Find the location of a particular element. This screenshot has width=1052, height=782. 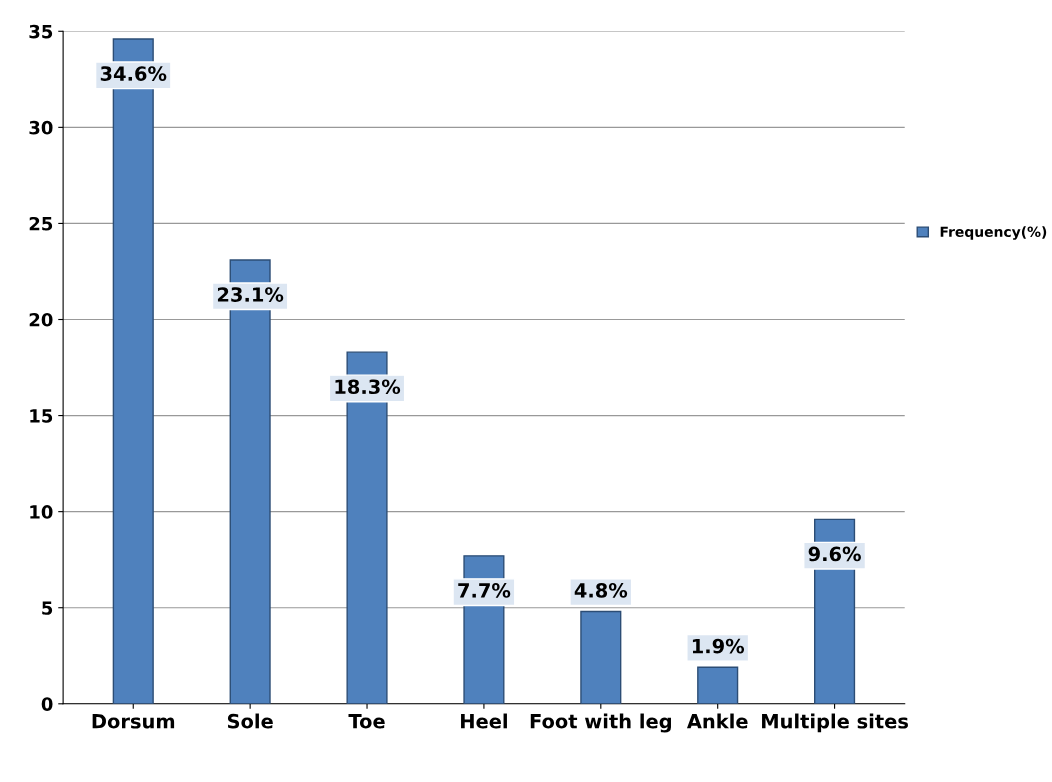

y-tick-label: 5 is located at coordinates (47, 608).